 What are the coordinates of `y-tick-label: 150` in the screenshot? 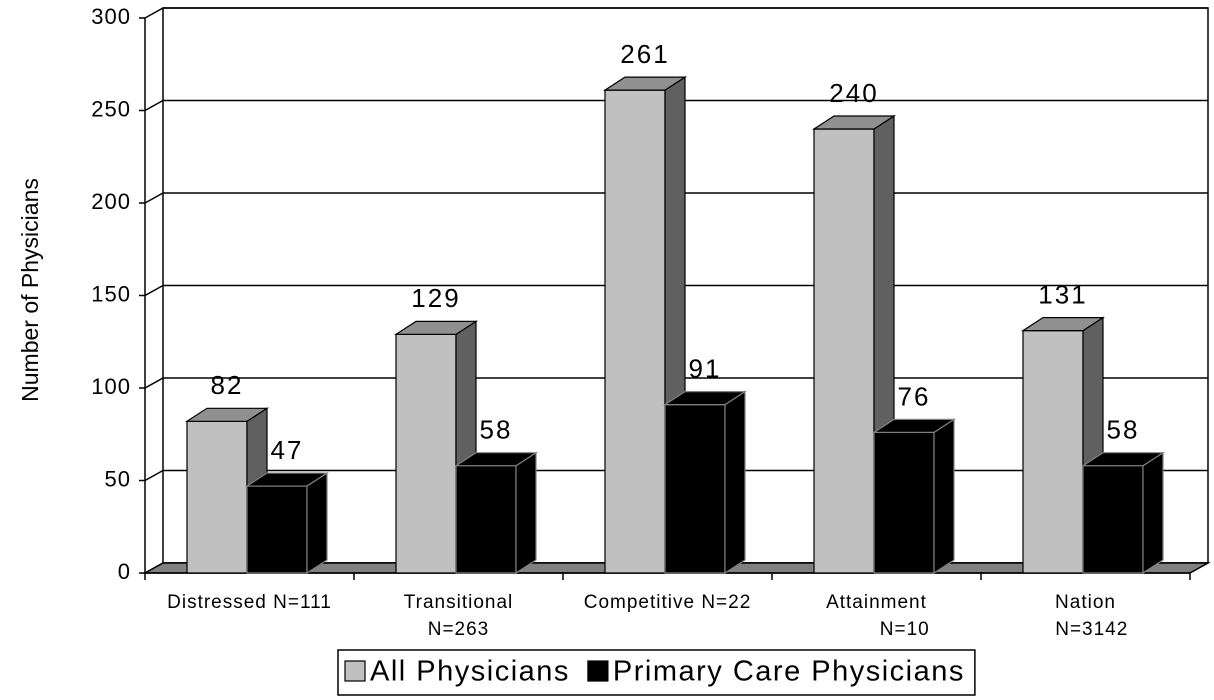 It's located at (111, 293).